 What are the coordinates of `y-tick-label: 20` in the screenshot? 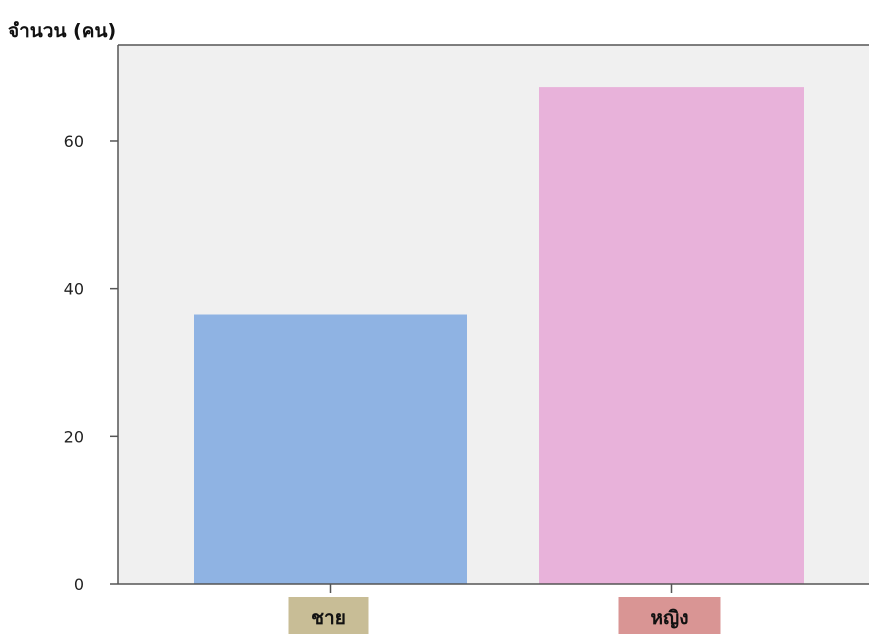 It's located at (74, 436).